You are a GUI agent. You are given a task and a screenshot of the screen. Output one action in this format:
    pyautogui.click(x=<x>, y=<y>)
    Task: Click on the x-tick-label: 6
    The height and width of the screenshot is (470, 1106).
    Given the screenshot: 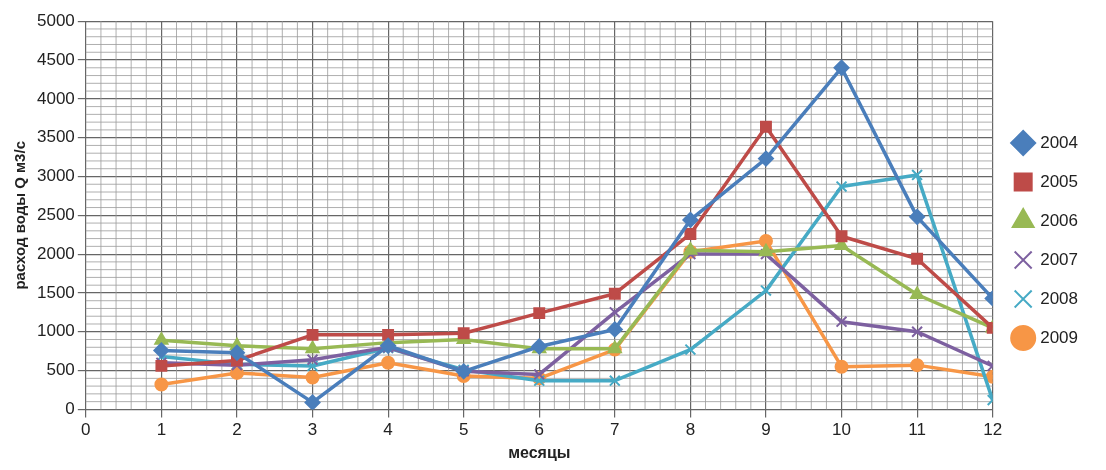 What is the action you would take?
    pyautogui.click(x=539, y=430)
    